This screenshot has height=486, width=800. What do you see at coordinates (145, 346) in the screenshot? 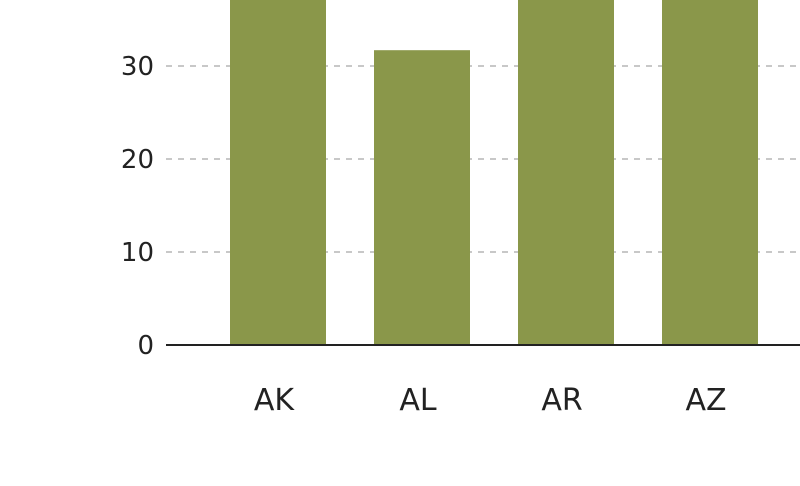
I see `y-tick-label: 0` at bounding box center [145, 346].